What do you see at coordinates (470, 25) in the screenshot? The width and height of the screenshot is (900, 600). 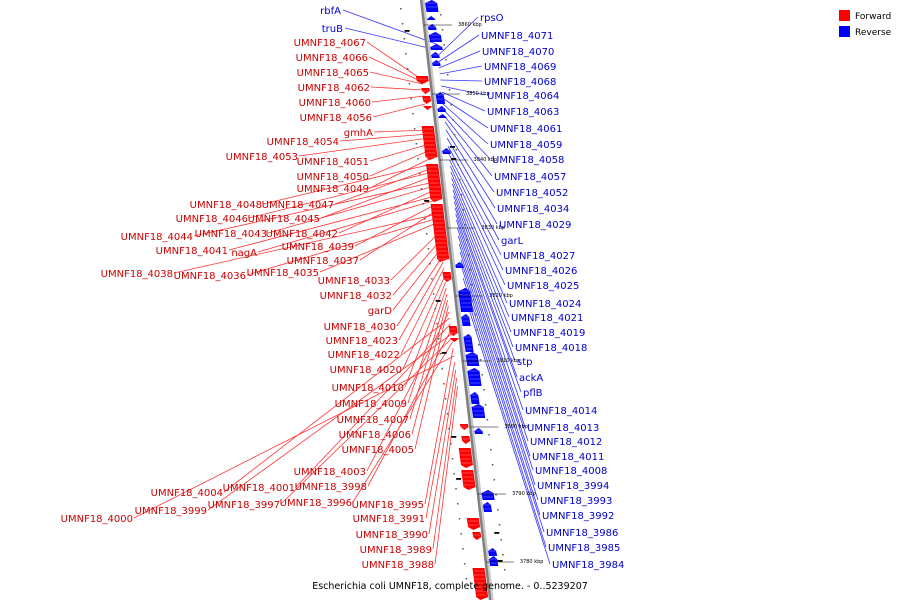 I see `scale-tick-label: 3860 kbp` at bounding box center [470, 25].